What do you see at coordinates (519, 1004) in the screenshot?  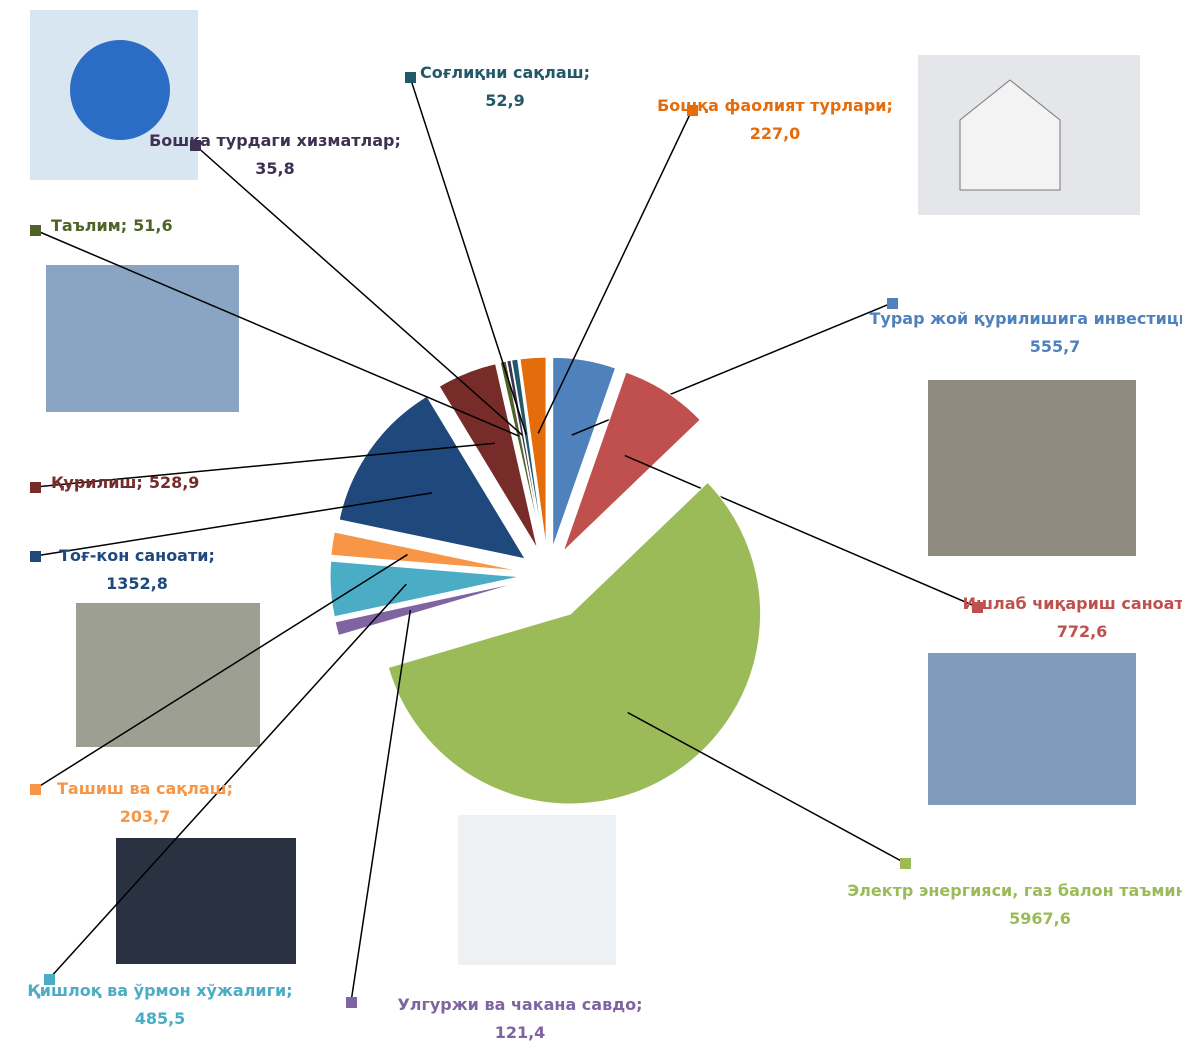 I see `category-label: Улгуржи ва чакана савдо;` at bounding box center [519, 1004].